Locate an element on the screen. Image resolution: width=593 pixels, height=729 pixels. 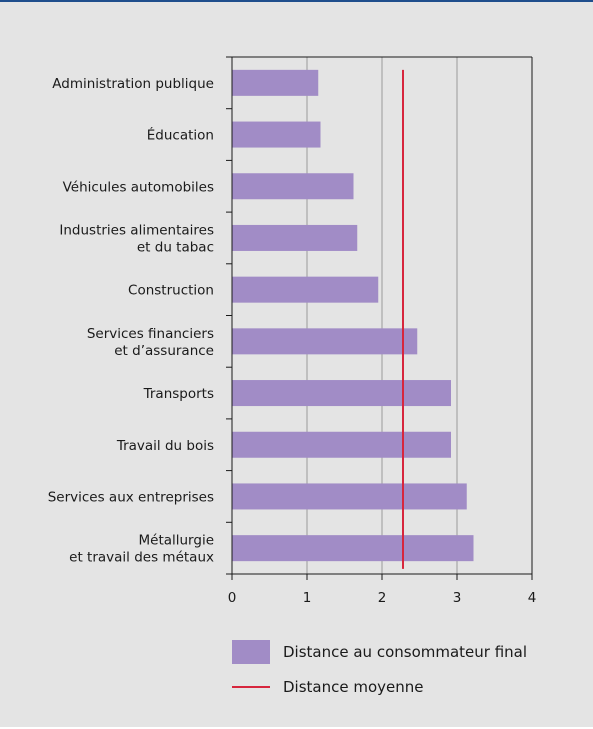
category-label: Industries alimentaires is located at coordinates (136, 230).